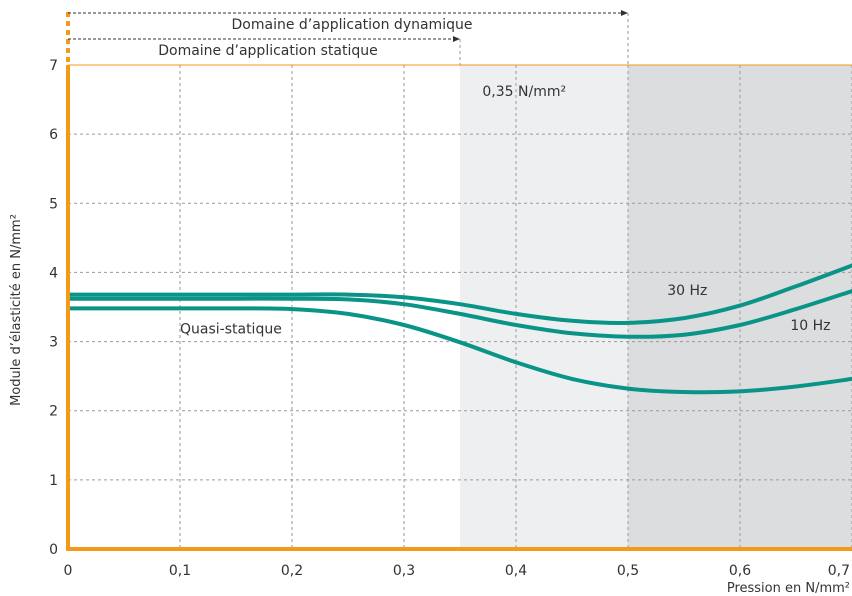 The width and height of the screenshot is (852, 596). Describe the element at coordinates (839, 571) in the screenshot. I see `x-tick-label: 0,7` at that location.